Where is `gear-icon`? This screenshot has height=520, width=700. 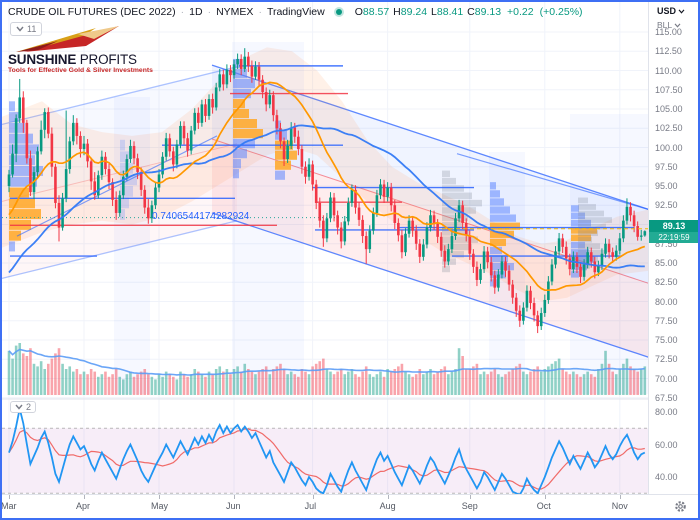
gear-icon is located at coordinates (680, 506).